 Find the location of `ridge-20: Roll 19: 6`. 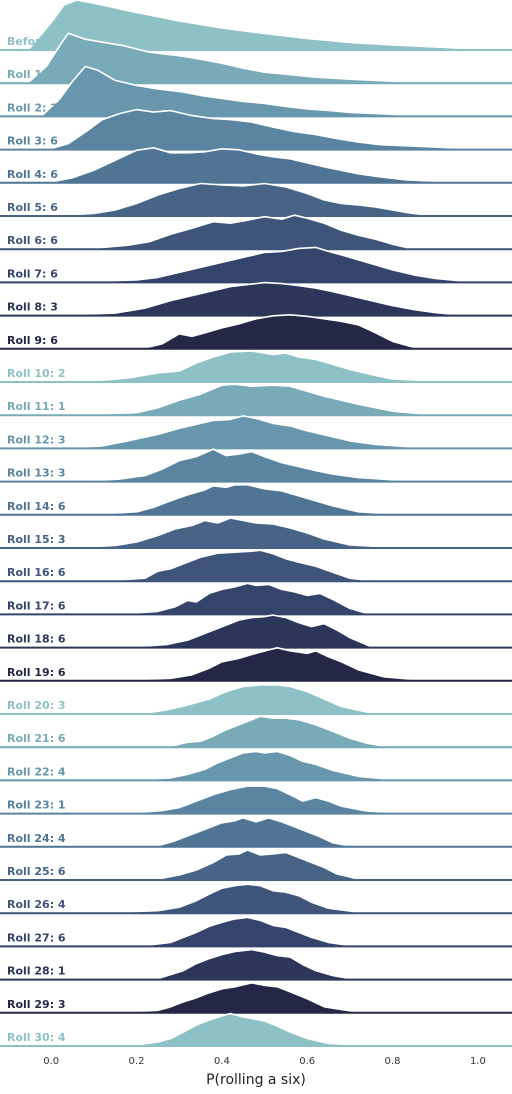

ridge-20: Roll 19: 6 is located at coordinates (256, 664).